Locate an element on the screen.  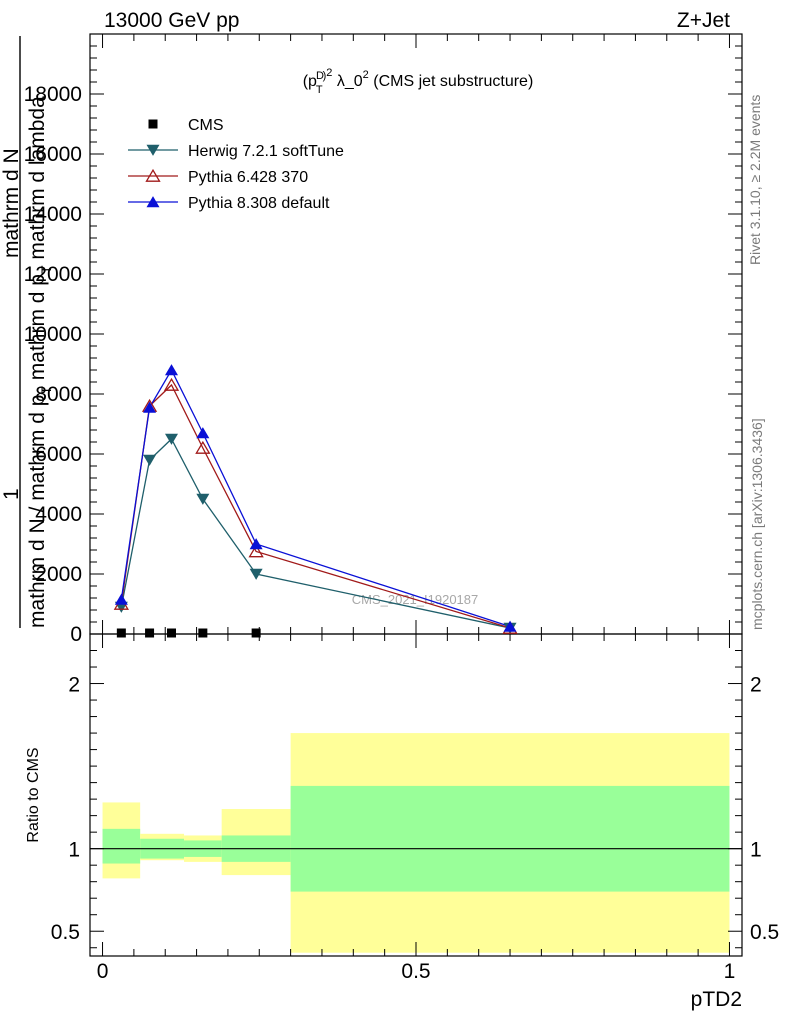
main-y-tick-label: 2000 is located at coordinates (58, 574).